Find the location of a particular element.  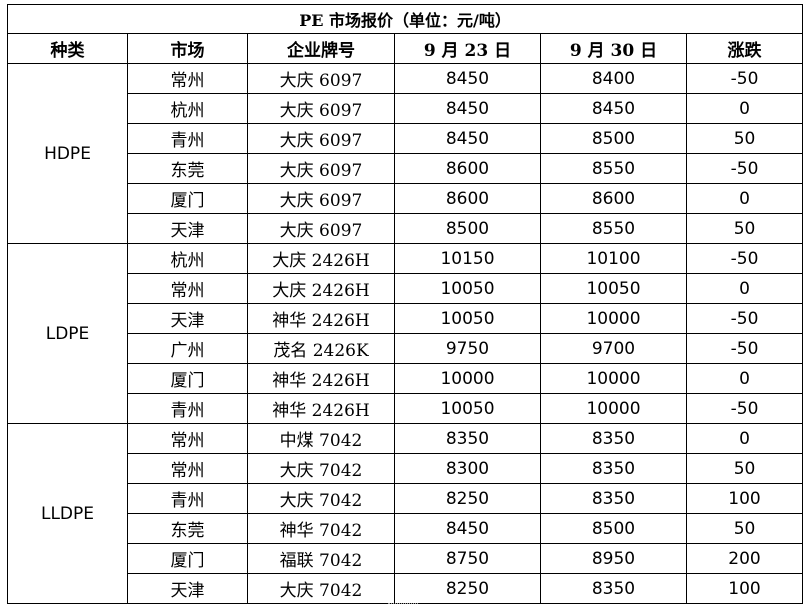

sep30-price-cell: 8400 is located at coordinates (613, 78).